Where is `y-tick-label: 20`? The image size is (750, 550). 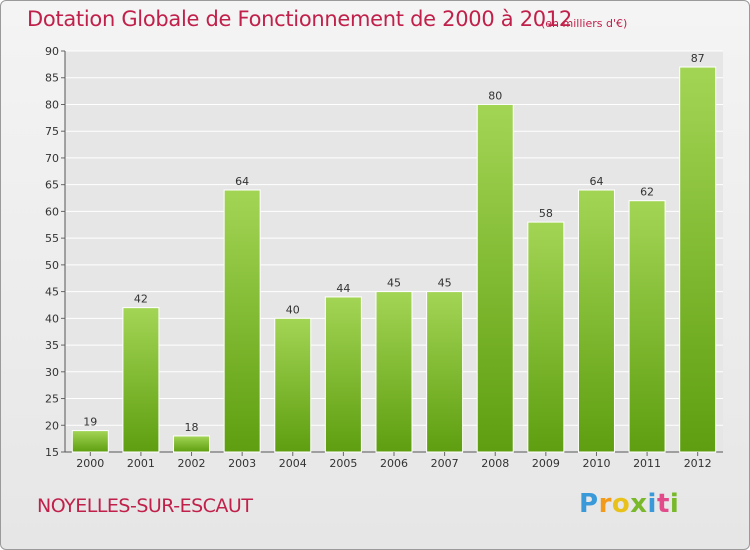
y-tick-label: 20 is located at coordinates (52, 425).